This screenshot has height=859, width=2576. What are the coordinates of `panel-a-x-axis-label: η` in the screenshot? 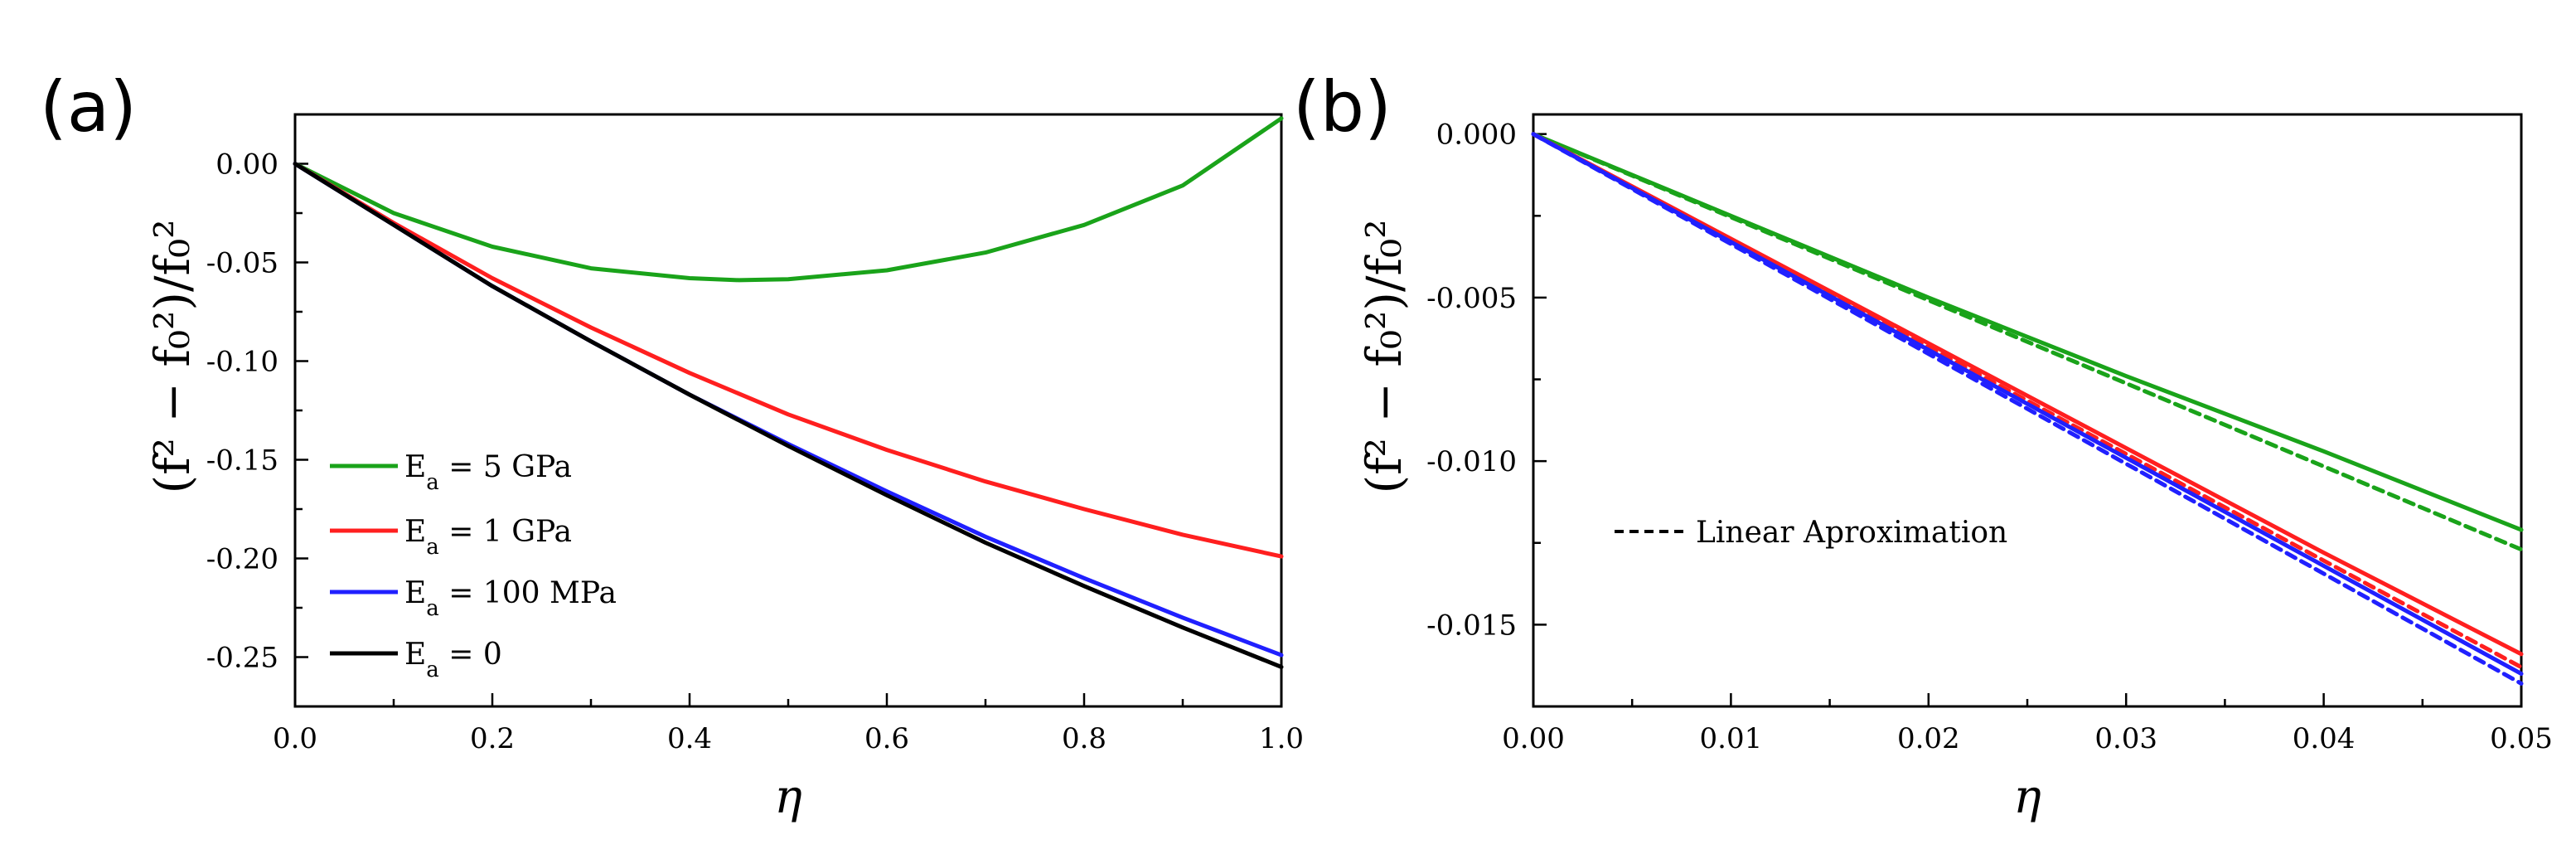 It's located at (788, 797).